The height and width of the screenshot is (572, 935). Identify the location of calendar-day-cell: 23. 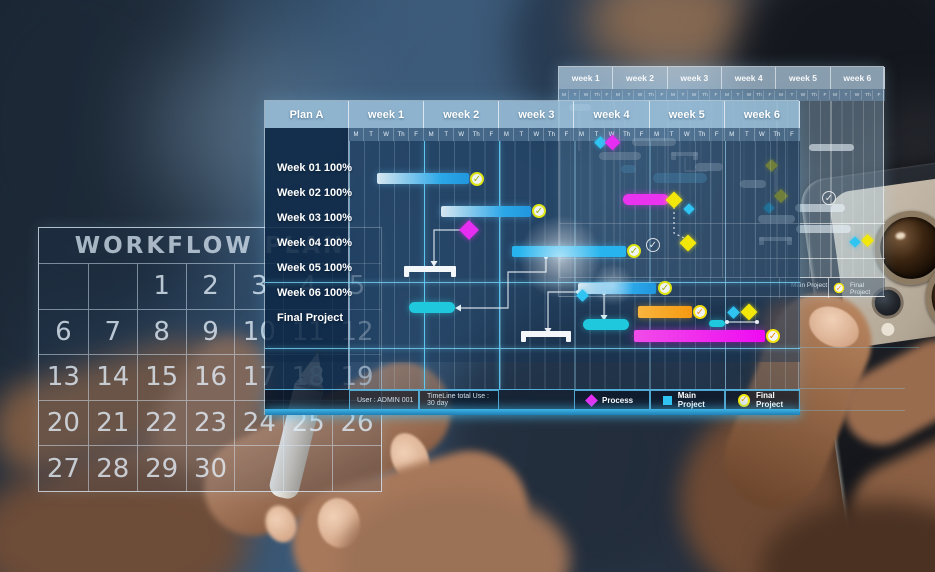
(210, 422).